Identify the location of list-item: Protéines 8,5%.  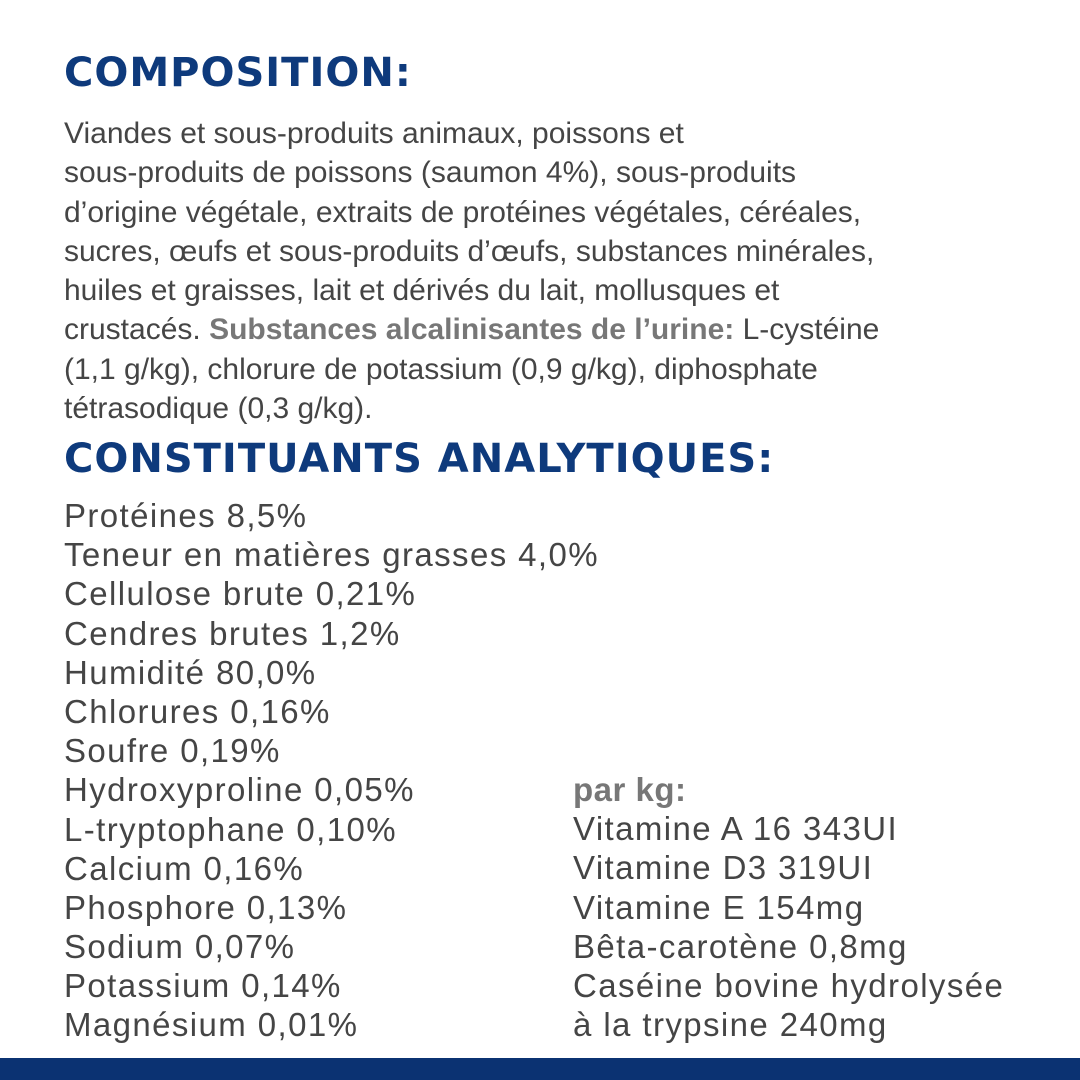
(186, 515).